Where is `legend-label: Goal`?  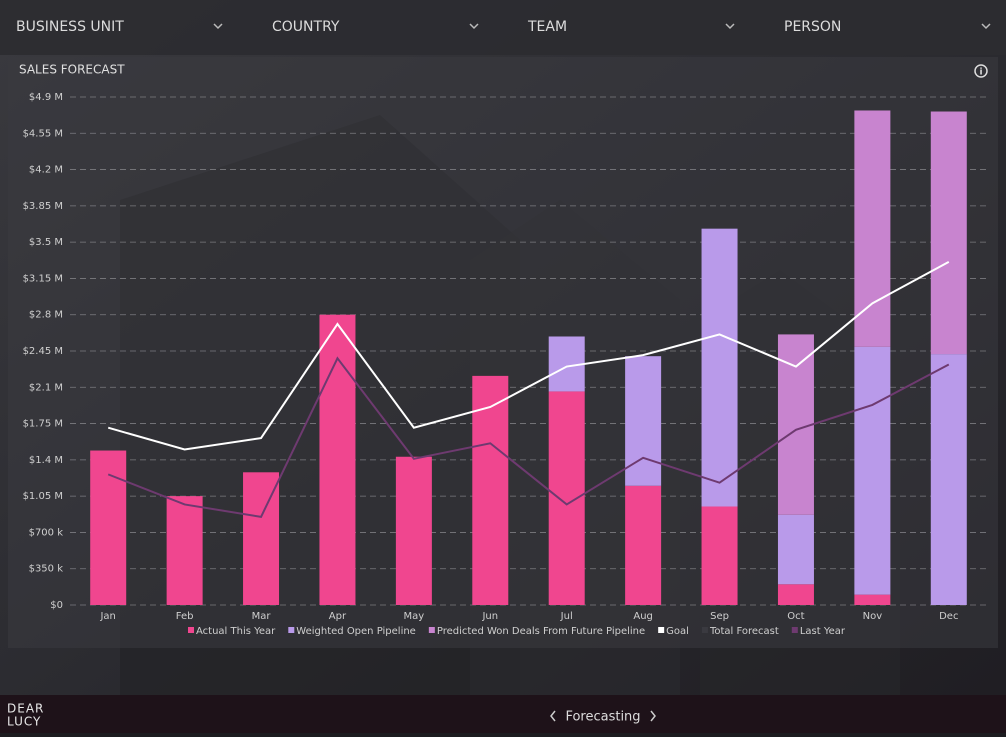 legend-label: Goal is located at coordinates (677, 631).